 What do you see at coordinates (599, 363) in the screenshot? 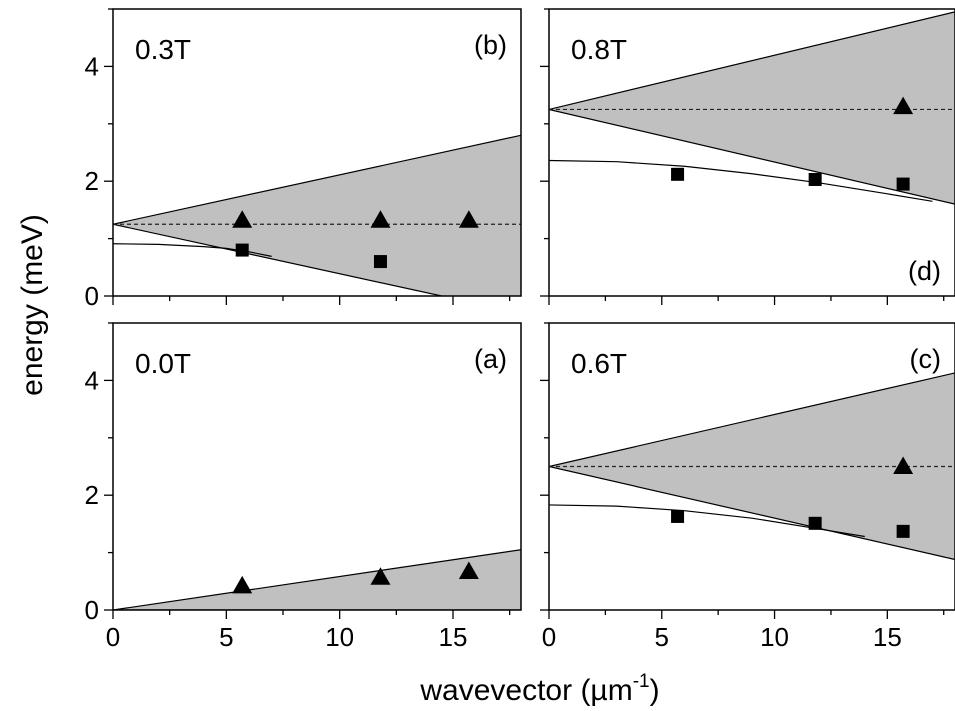
I see `field-label: 0.6T` at bounding box center [599, 363].